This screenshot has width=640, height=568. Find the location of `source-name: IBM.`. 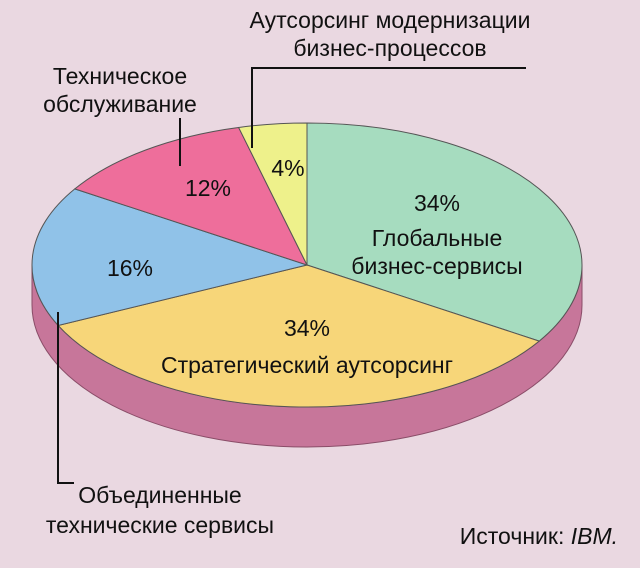

source-name: IBM. is located at coordinates (594, 536).